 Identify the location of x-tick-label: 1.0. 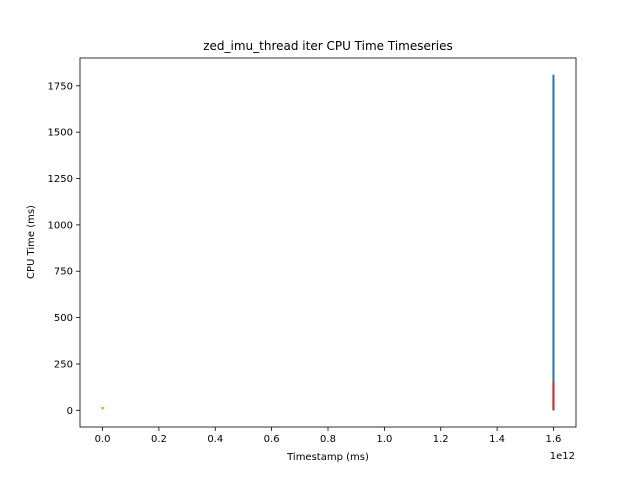
(384, 439).